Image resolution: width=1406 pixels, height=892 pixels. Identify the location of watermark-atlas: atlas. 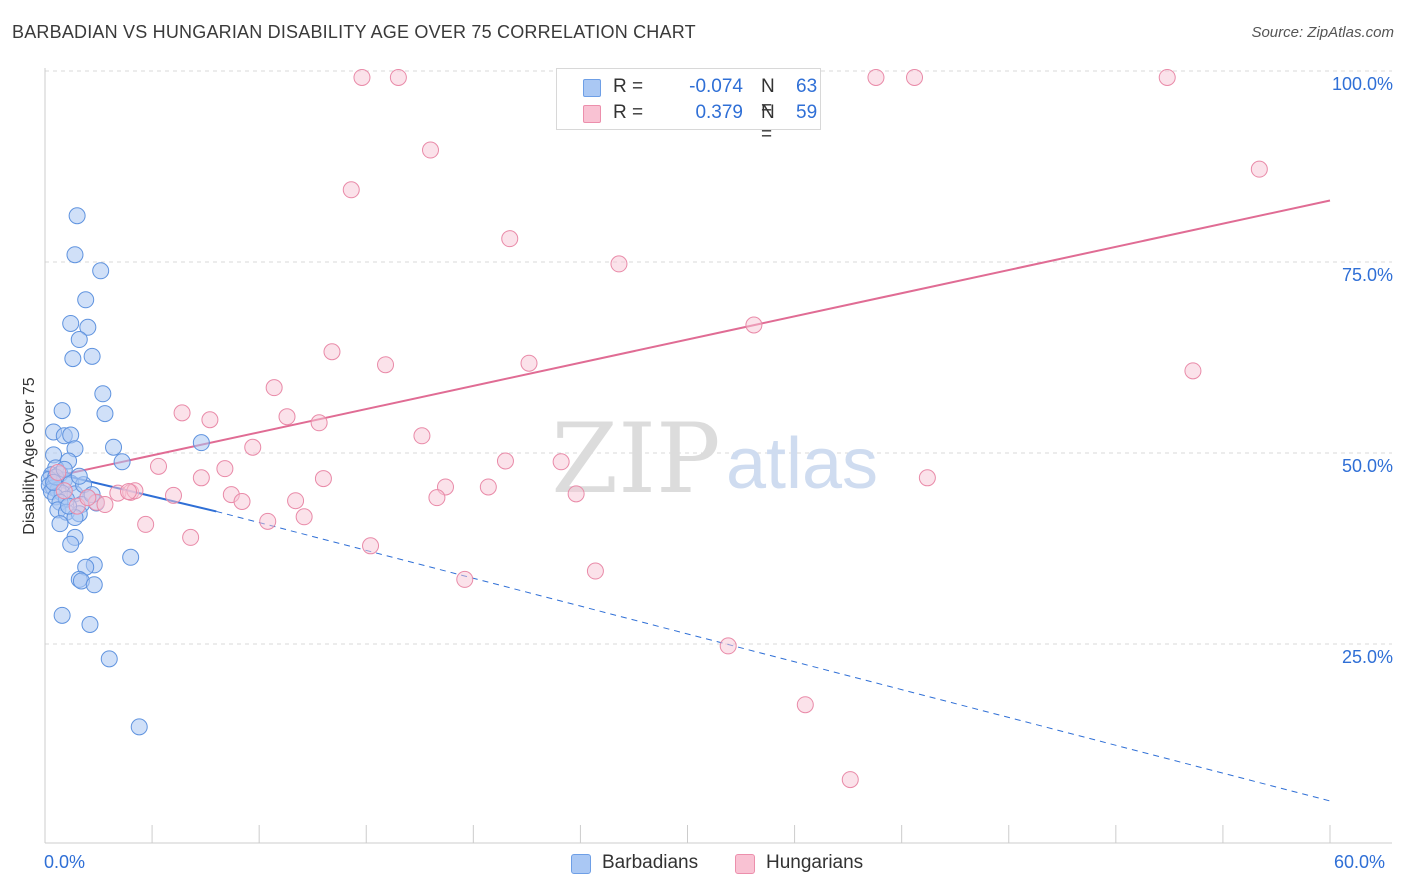
(802, 464).